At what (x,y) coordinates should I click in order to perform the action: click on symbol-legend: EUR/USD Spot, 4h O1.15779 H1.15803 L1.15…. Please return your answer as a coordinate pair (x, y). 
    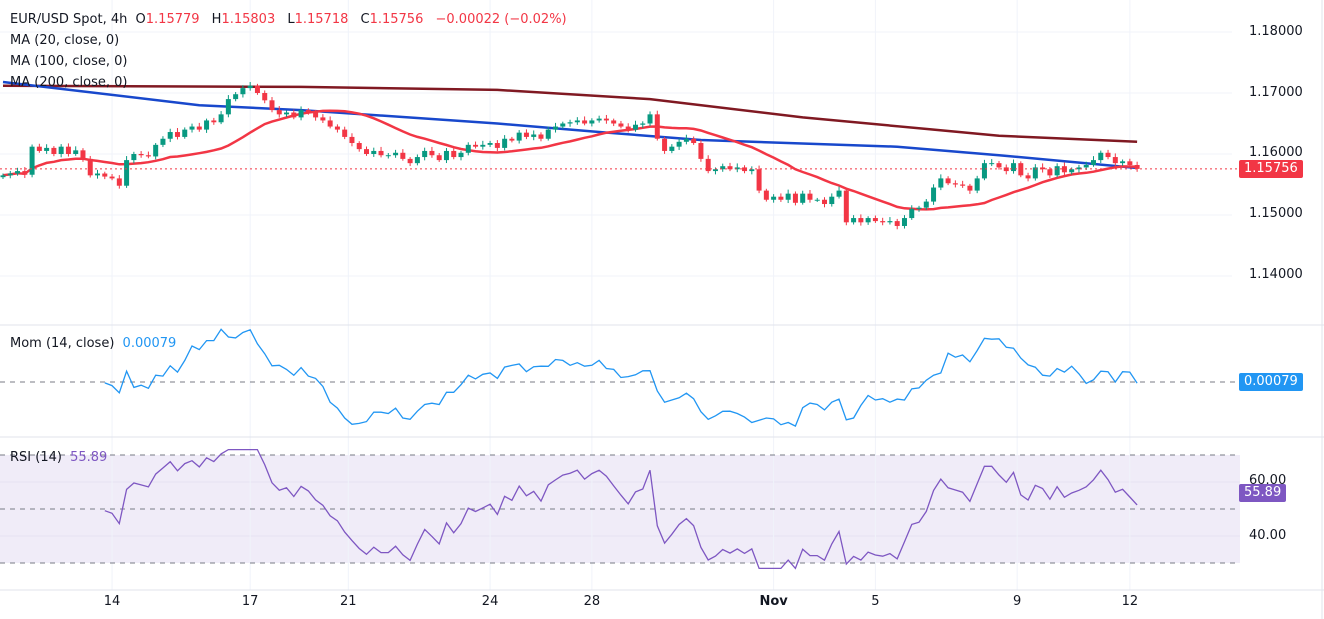
    Looking at the image, I should click on (290, 20).